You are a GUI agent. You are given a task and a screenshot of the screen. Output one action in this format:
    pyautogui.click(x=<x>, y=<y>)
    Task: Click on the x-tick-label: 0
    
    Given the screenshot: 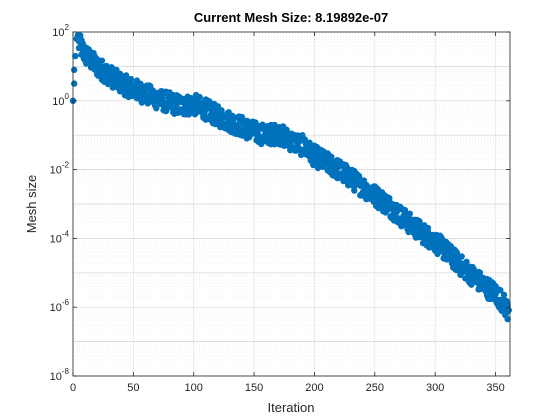 What is the action you would take?
    pyautogui.click(x=73, y=388)
    